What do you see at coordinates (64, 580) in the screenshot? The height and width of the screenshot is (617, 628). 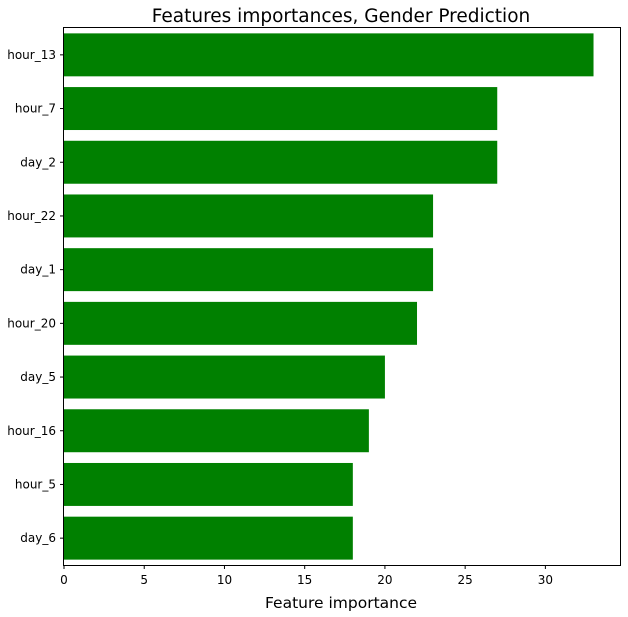 I see `x-tick-label: 0` at bounding box center [64, 580].